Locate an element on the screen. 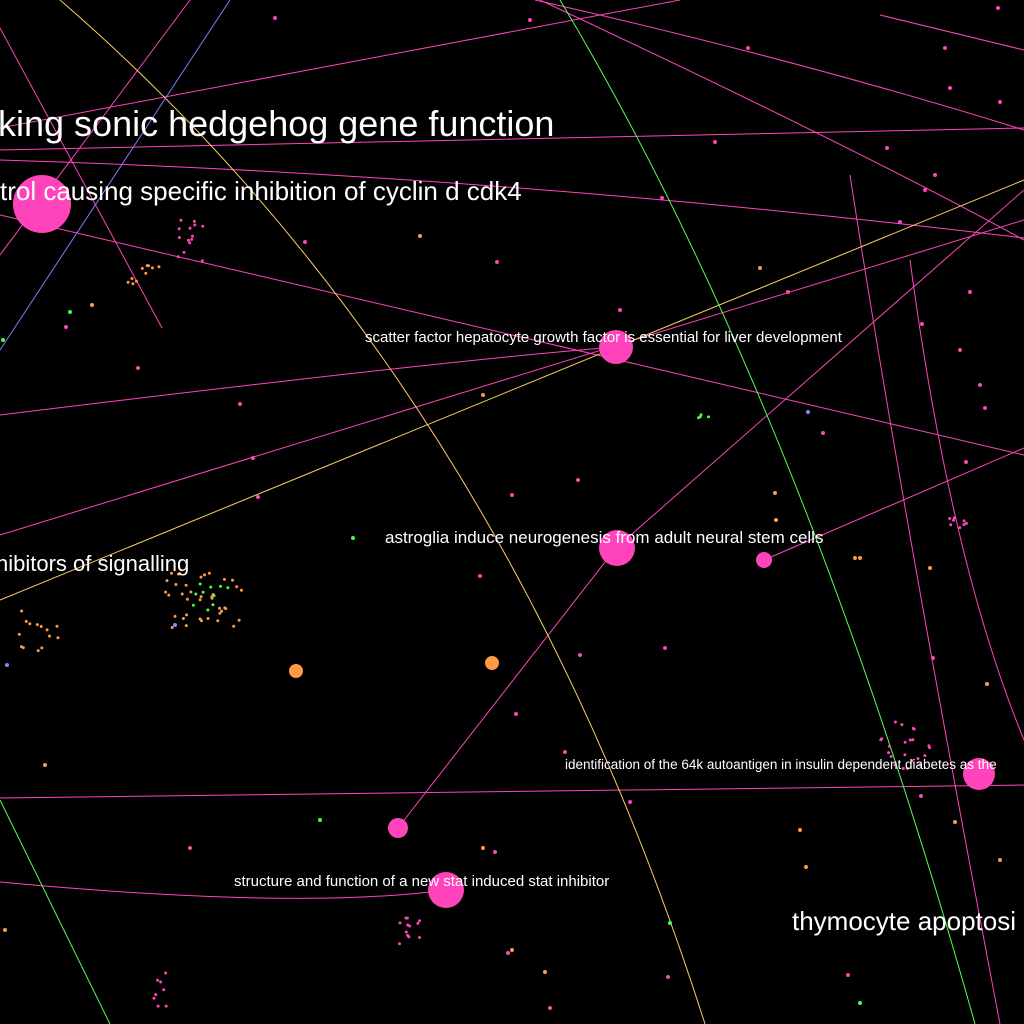 The height and width of the screenshot is (1024, 1024). cyclin-node is located at coordinates (42, 204).